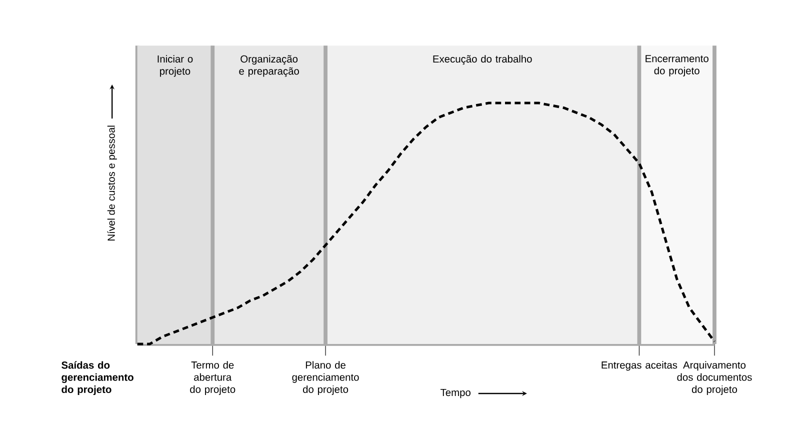 Image resolution: width=800 pixels, height=446 pixels. Describe the element at coordinates (677, 65) in the screenshot. I see `band-label: Encerramento do projeto` at that location.